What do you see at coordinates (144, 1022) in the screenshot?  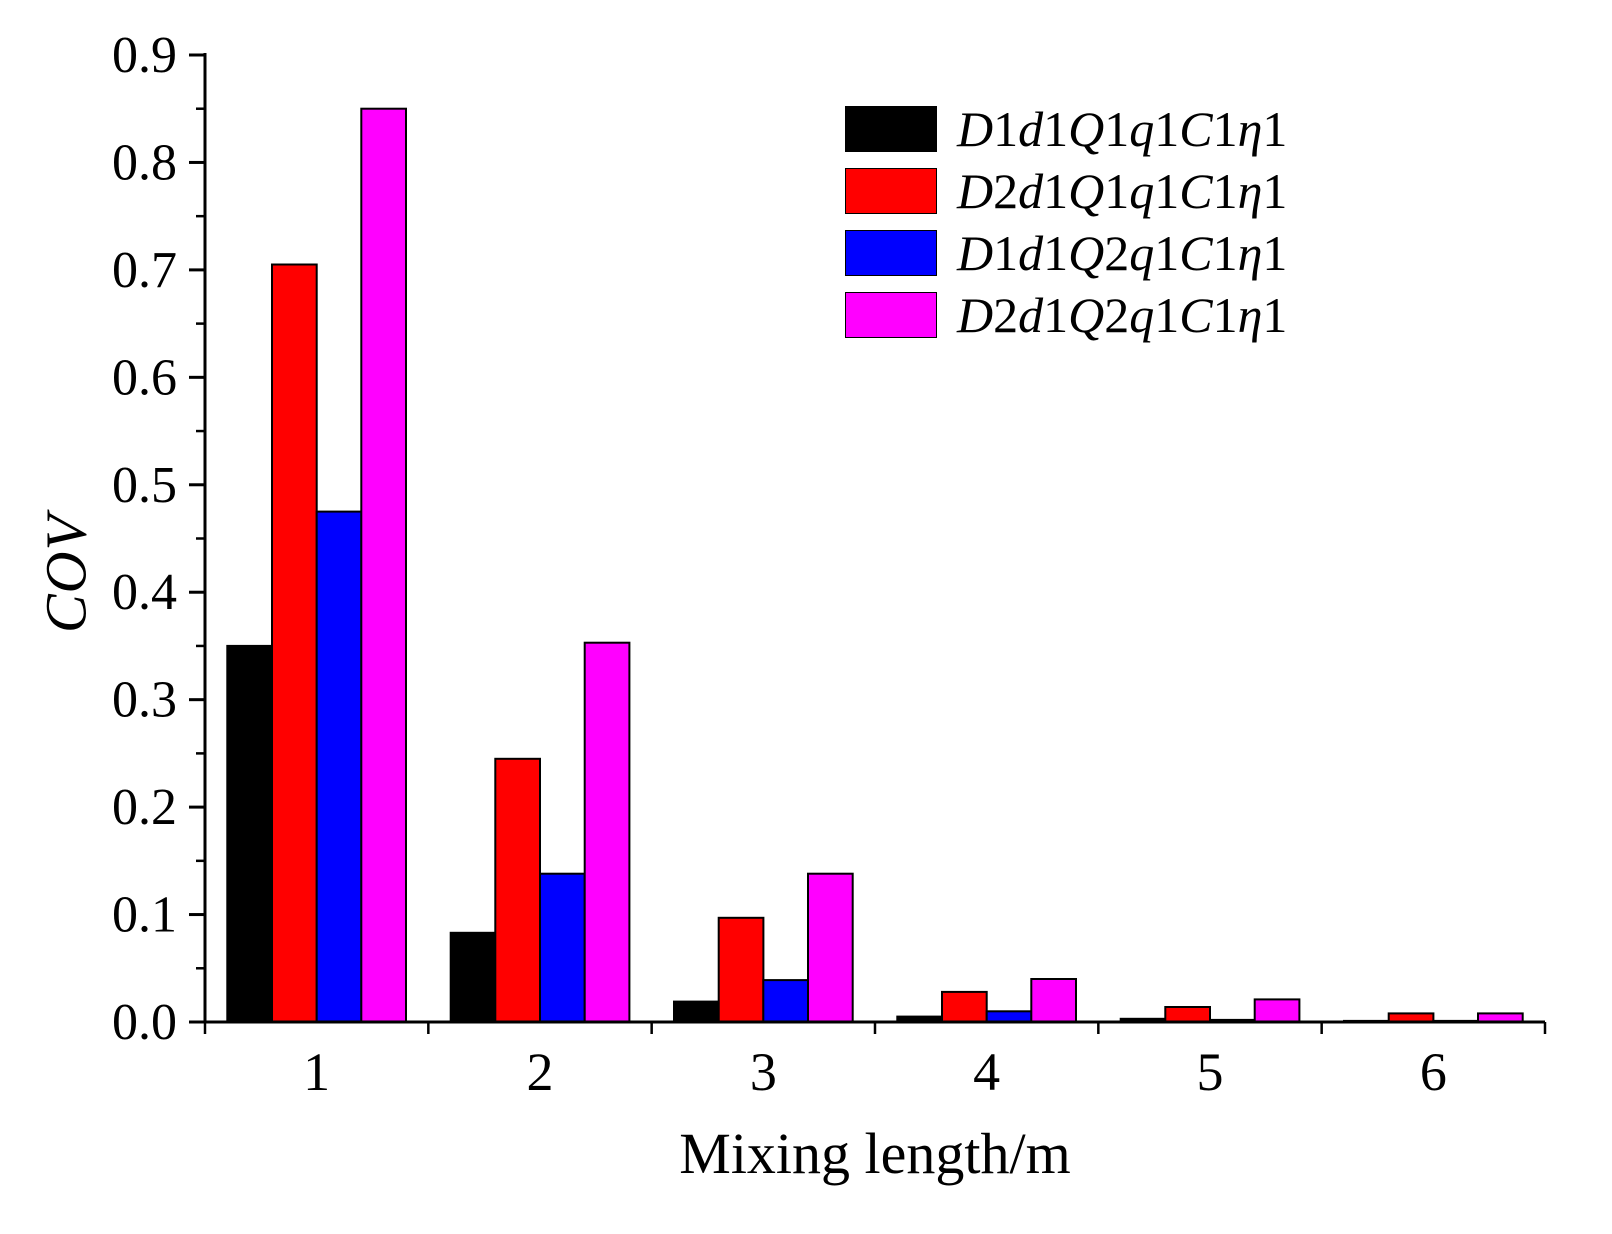 I see `y-tick-label: 0.0` at bounding box center [144, 1022].